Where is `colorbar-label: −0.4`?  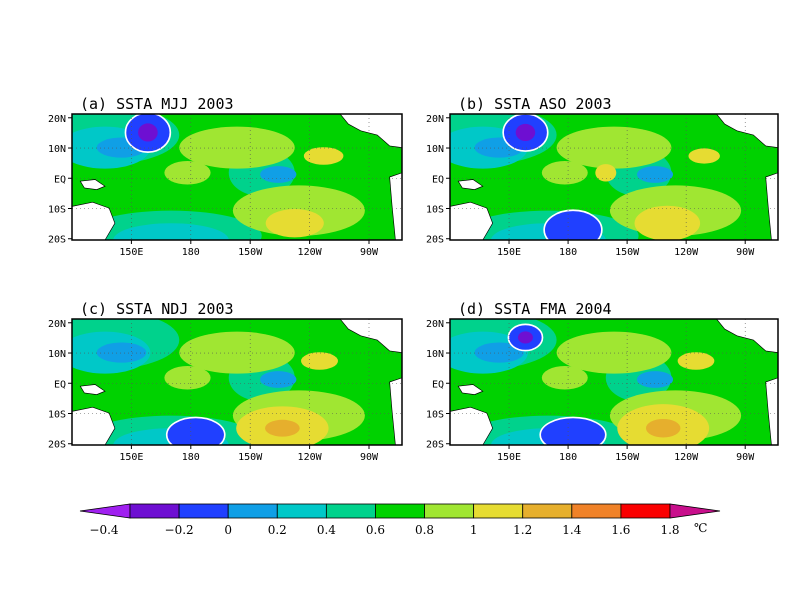
colorbar-label: −0.4 is located at coordinates (104, 530).